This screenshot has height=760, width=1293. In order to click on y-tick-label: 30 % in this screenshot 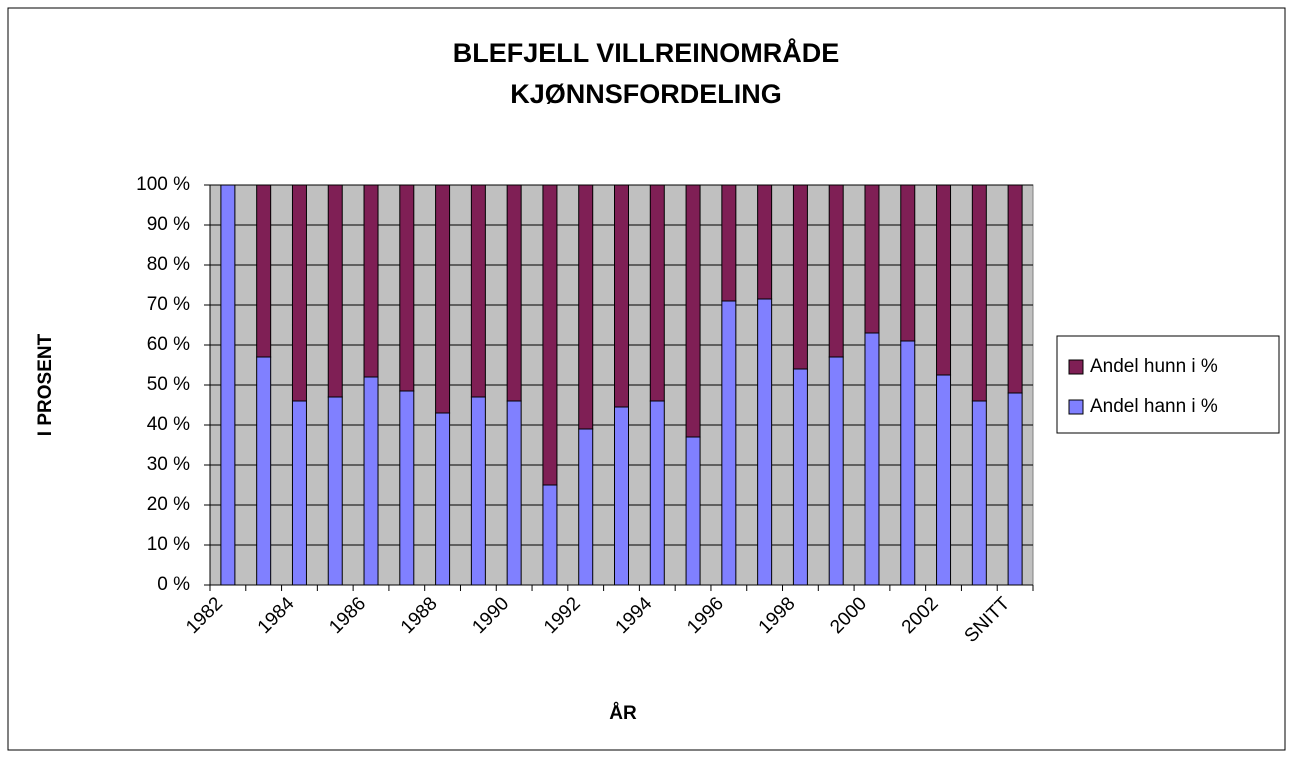, I will do `click(168, 464)`.